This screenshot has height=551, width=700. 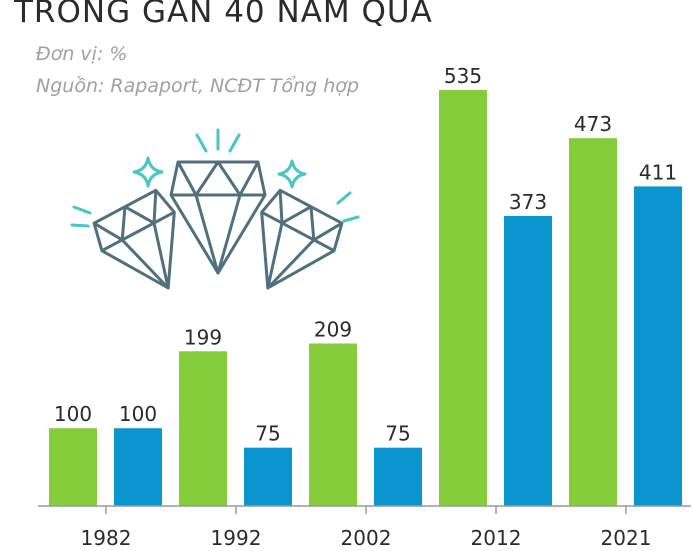 I want to click on x-tick-label-1982: 1982, so click(x=106, y=538).